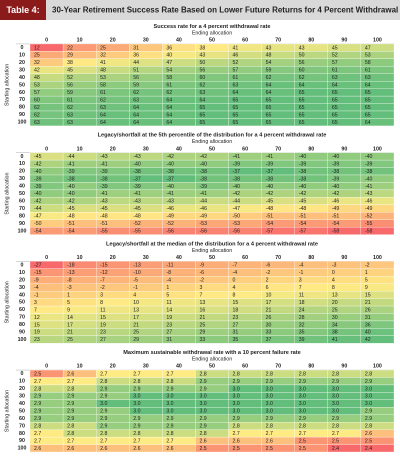 This screenshot has width=400, height=457. What do you see at coordinates (203, 224) in the screenshot?
I see `cell-value: -53` at bounding box center [203, 224].